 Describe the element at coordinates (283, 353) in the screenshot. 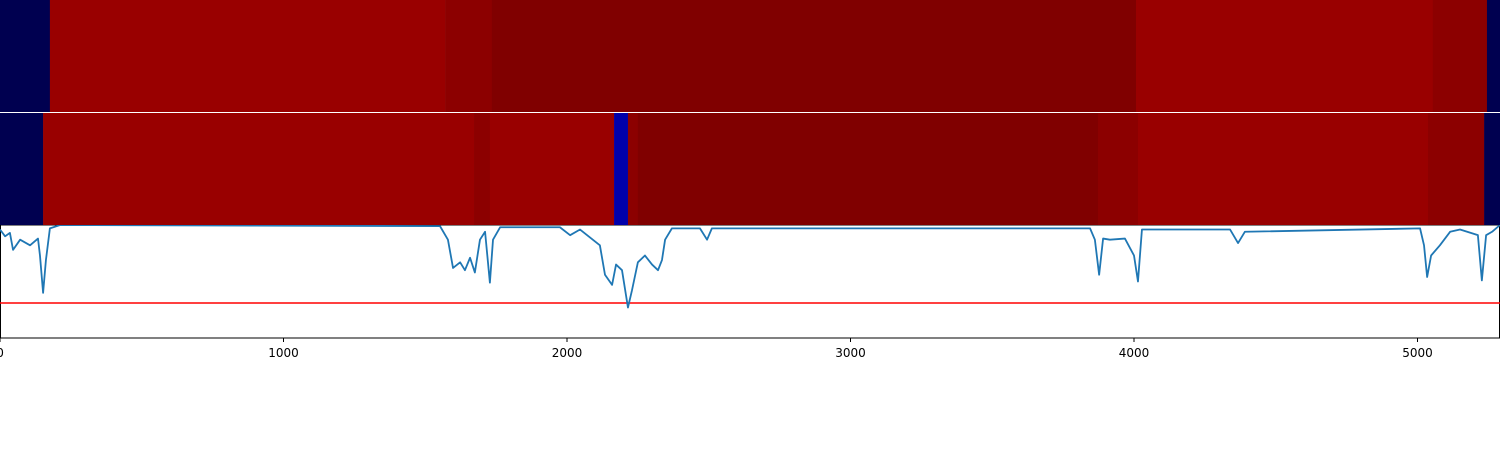

I see `x-tick-label: 1000` at that location.